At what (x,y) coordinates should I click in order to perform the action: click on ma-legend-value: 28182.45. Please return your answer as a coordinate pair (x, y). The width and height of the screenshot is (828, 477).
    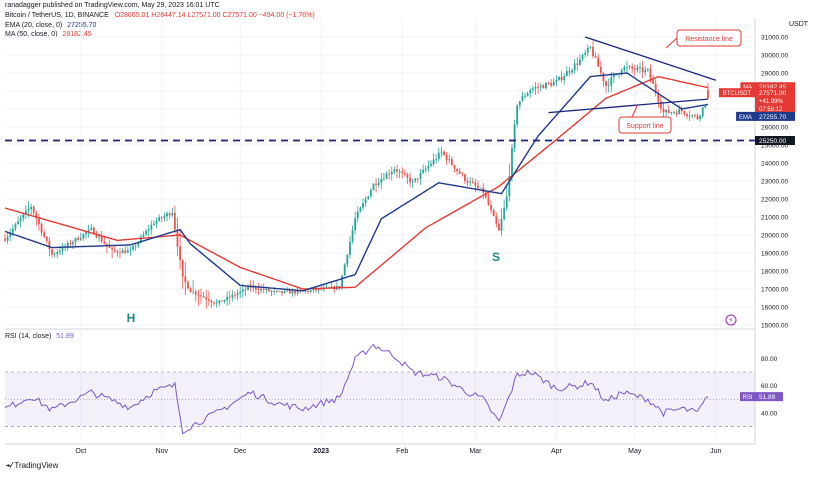
    Looking at the image, I should click on (77, 34).